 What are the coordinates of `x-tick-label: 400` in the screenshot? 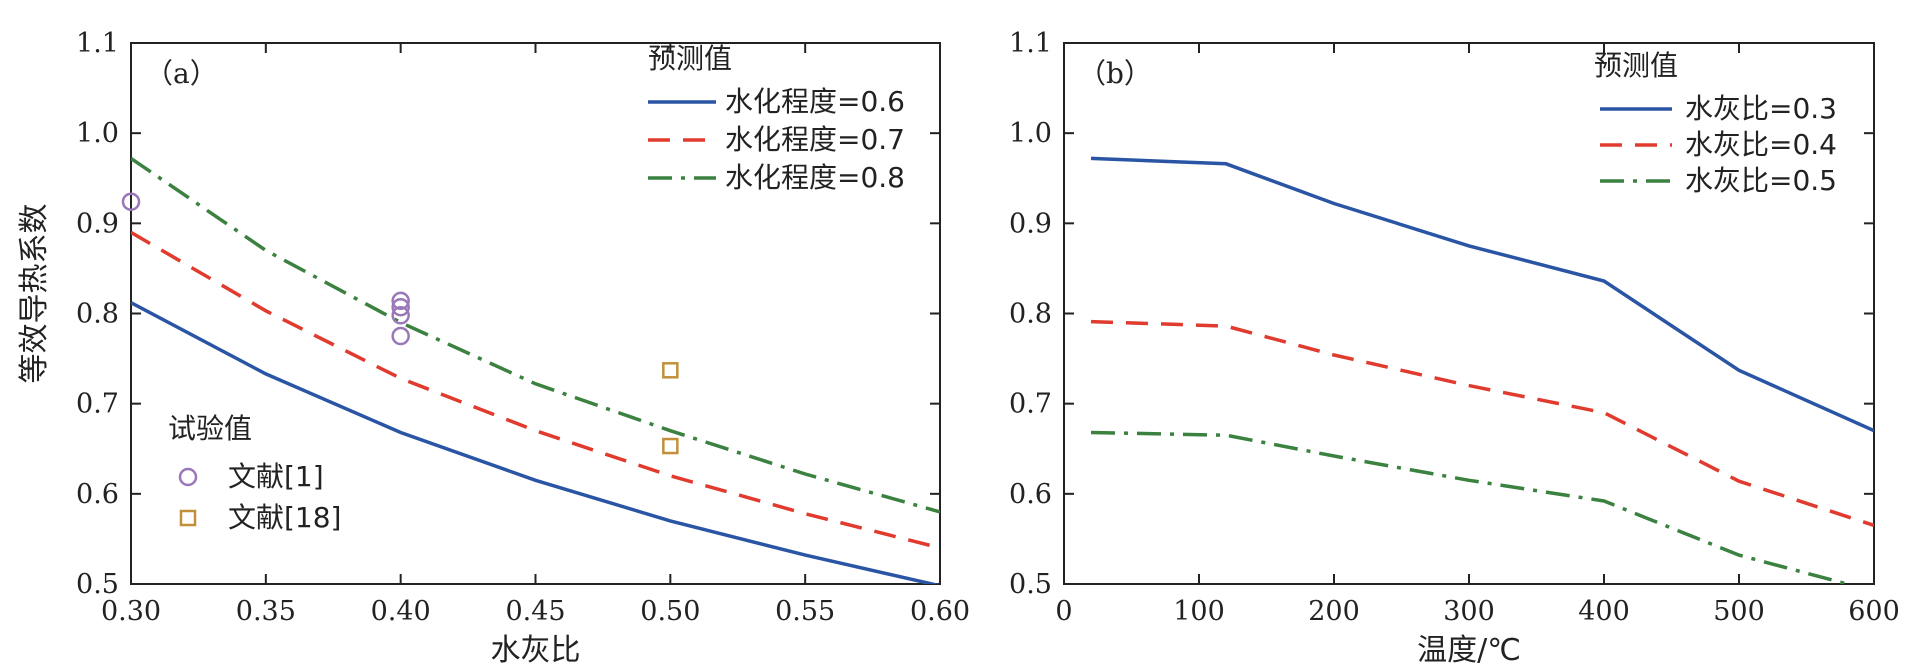 It's located at (1604, 611).